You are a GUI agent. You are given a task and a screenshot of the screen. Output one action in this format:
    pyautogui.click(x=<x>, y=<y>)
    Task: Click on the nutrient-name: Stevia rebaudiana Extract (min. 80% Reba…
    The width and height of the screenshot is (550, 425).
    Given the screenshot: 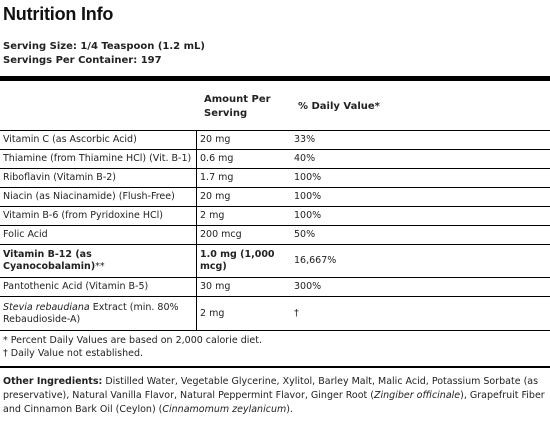 What is the action you would take?
    pyautogui.click(x=91, y=313)
    